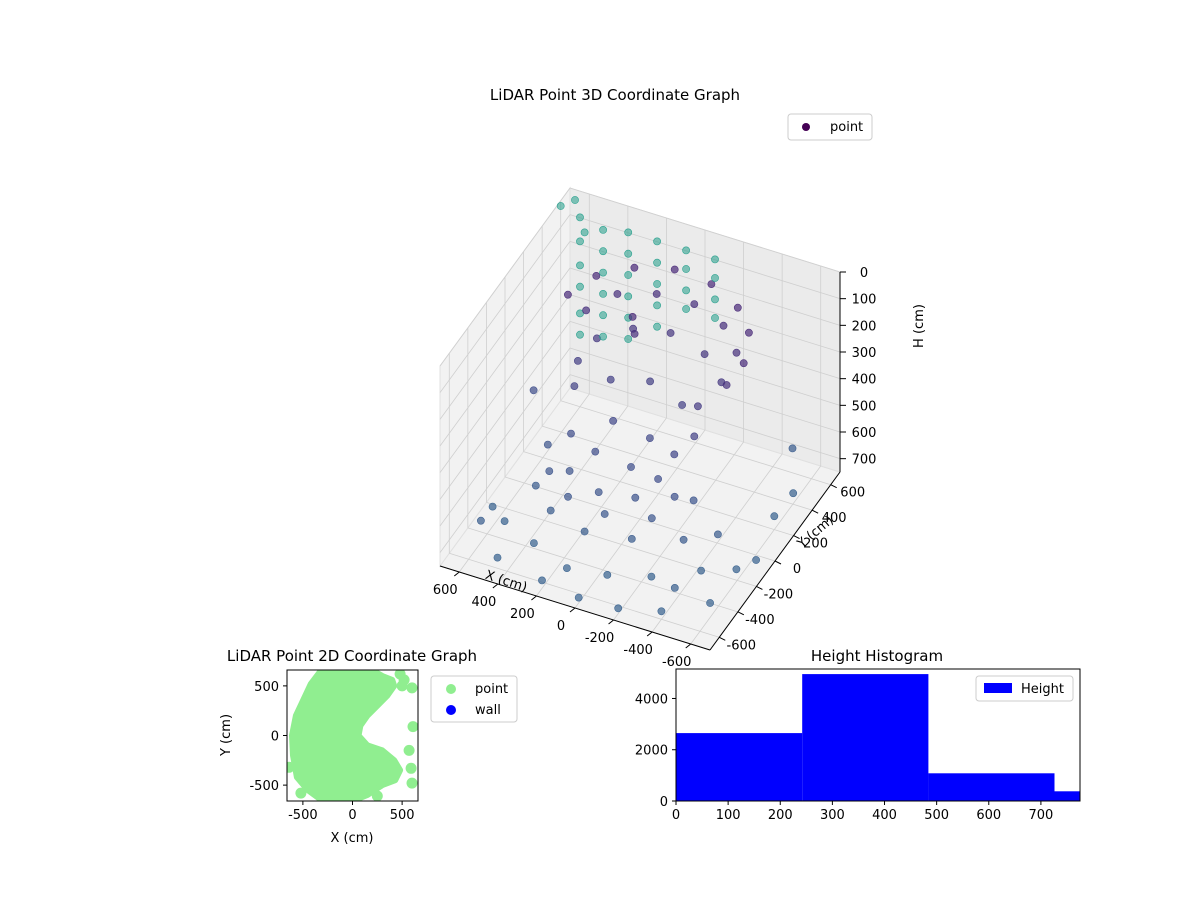 This screenshot has height=900, width=1200. Describe the element at coordinates (303, 815) in the screenshot. I see `x-tick-label: -500` at that location.